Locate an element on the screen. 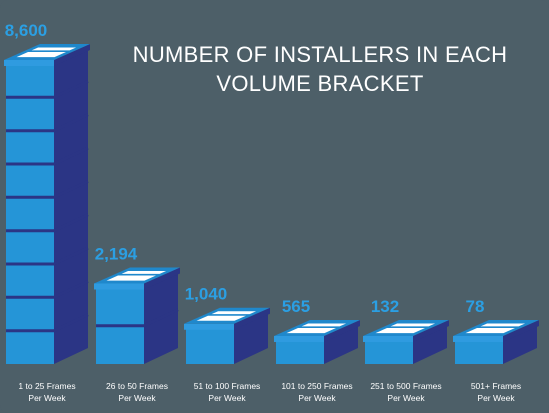 The image size is (549, 413). category-label-line: 26 to 50 Frames is located at coordinates (137, 386).